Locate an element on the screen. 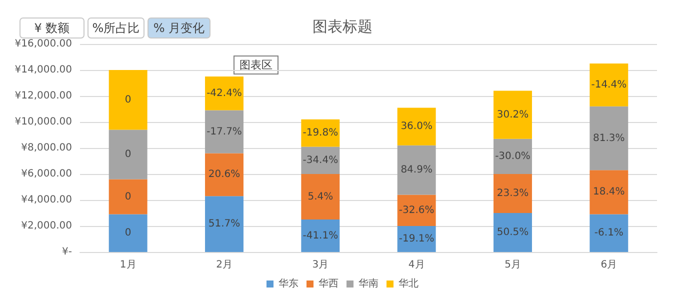 Image resolution: width=685 pixels, height=304 pixels. chart-title: 图表标题 is located at coordinates (342, 27).